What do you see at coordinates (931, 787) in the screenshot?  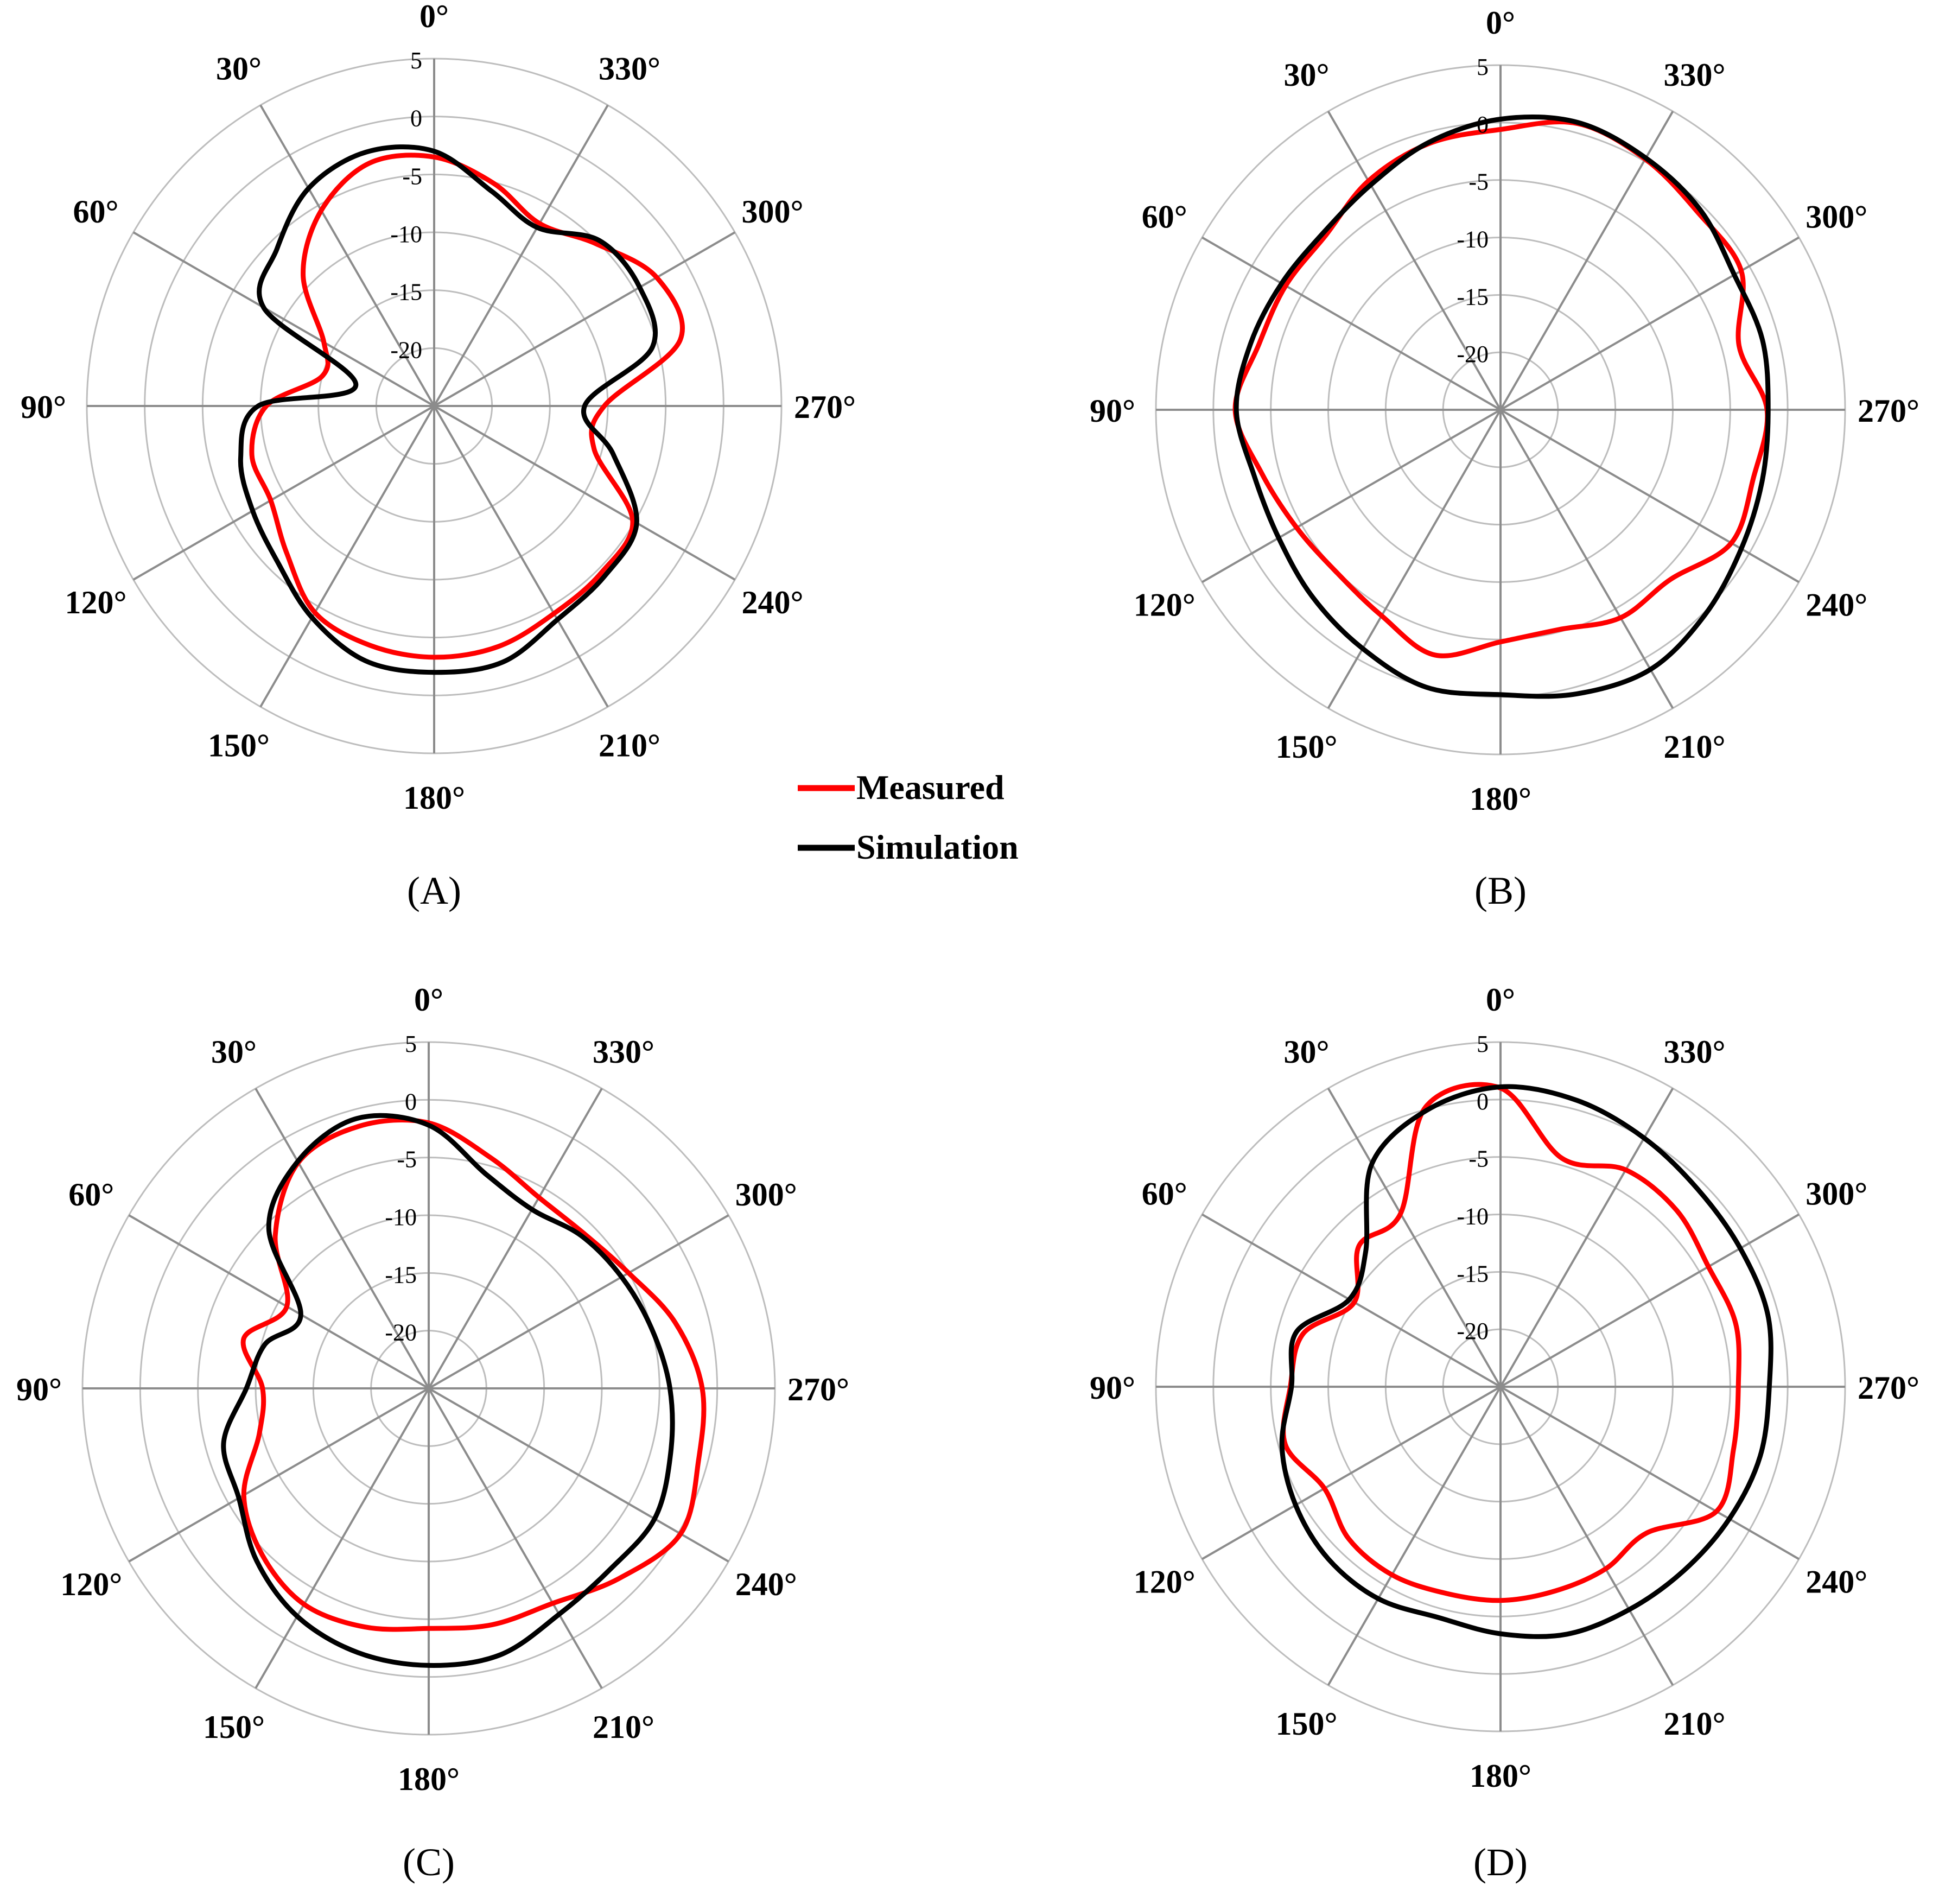 I see `legend-label-measured: Measured` at bounding box center [931, 787].